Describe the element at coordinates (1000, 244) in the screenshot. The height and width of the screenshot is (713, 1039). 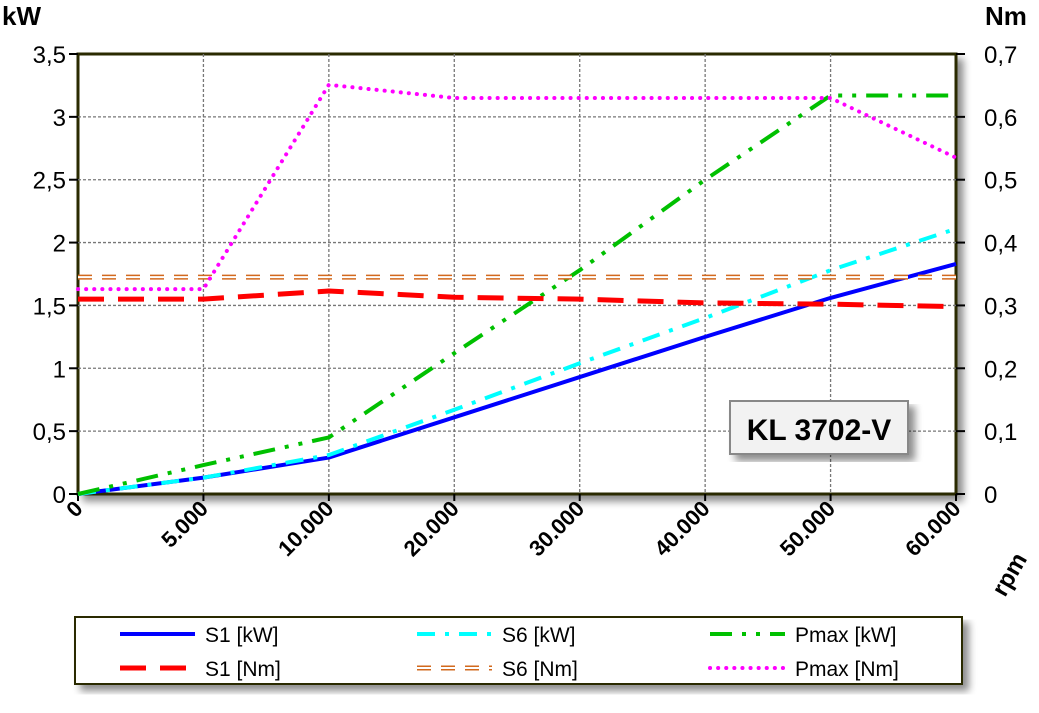
I see `y-tick-label-right: 0,4` at that location.